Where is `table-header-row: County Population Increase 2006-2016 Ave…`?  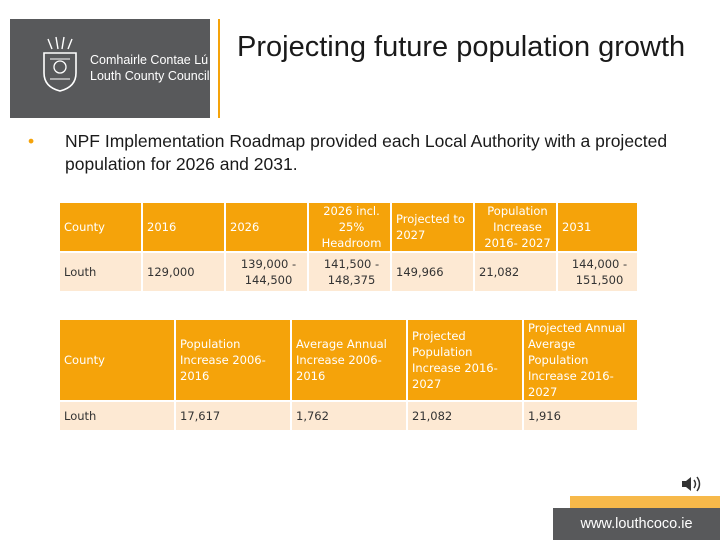 table-header-row: County Population Increase 2006-2016 Ave… is located at coordinates (348, 361).